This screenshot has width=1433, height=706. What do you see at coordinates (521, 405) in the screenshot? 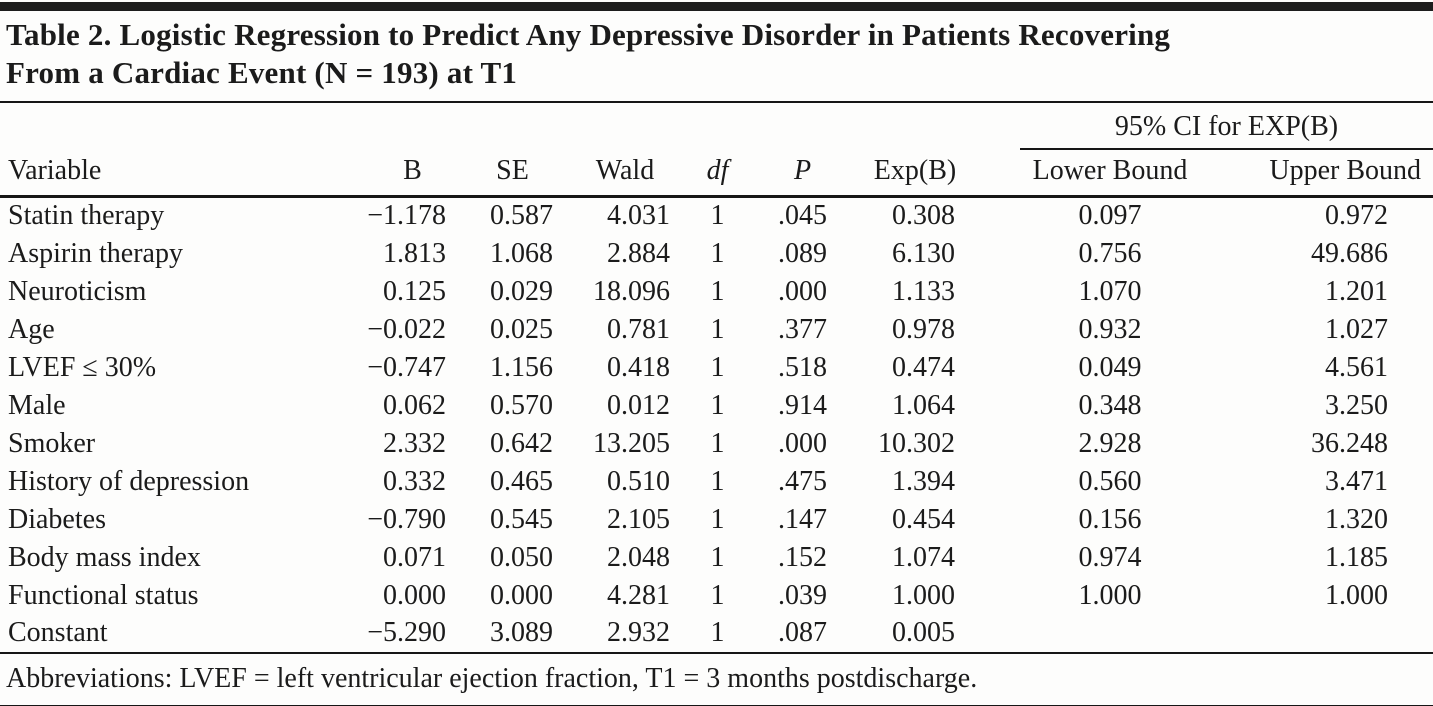
I see `cell-se: 0.570` at bounding box center [521, 405].